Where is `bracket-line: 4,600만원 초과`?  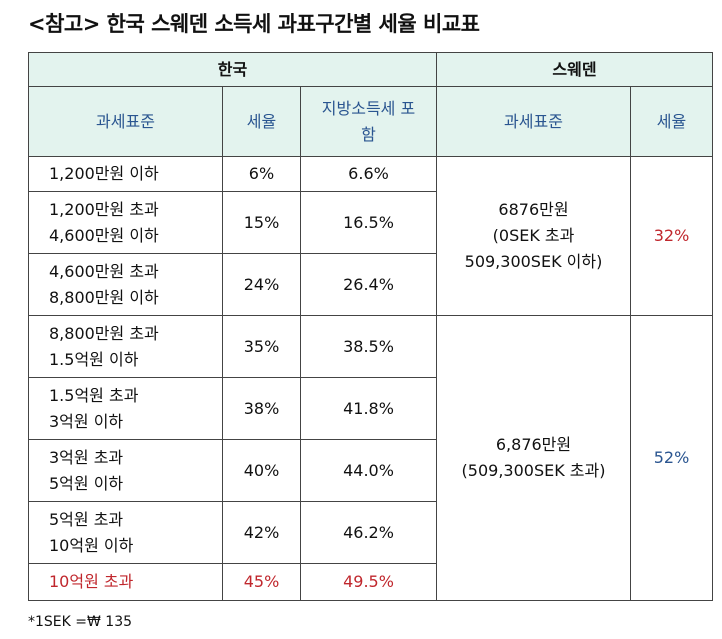 bracket-line: 4,600만원 초과 is located at coordinates (104, 271).